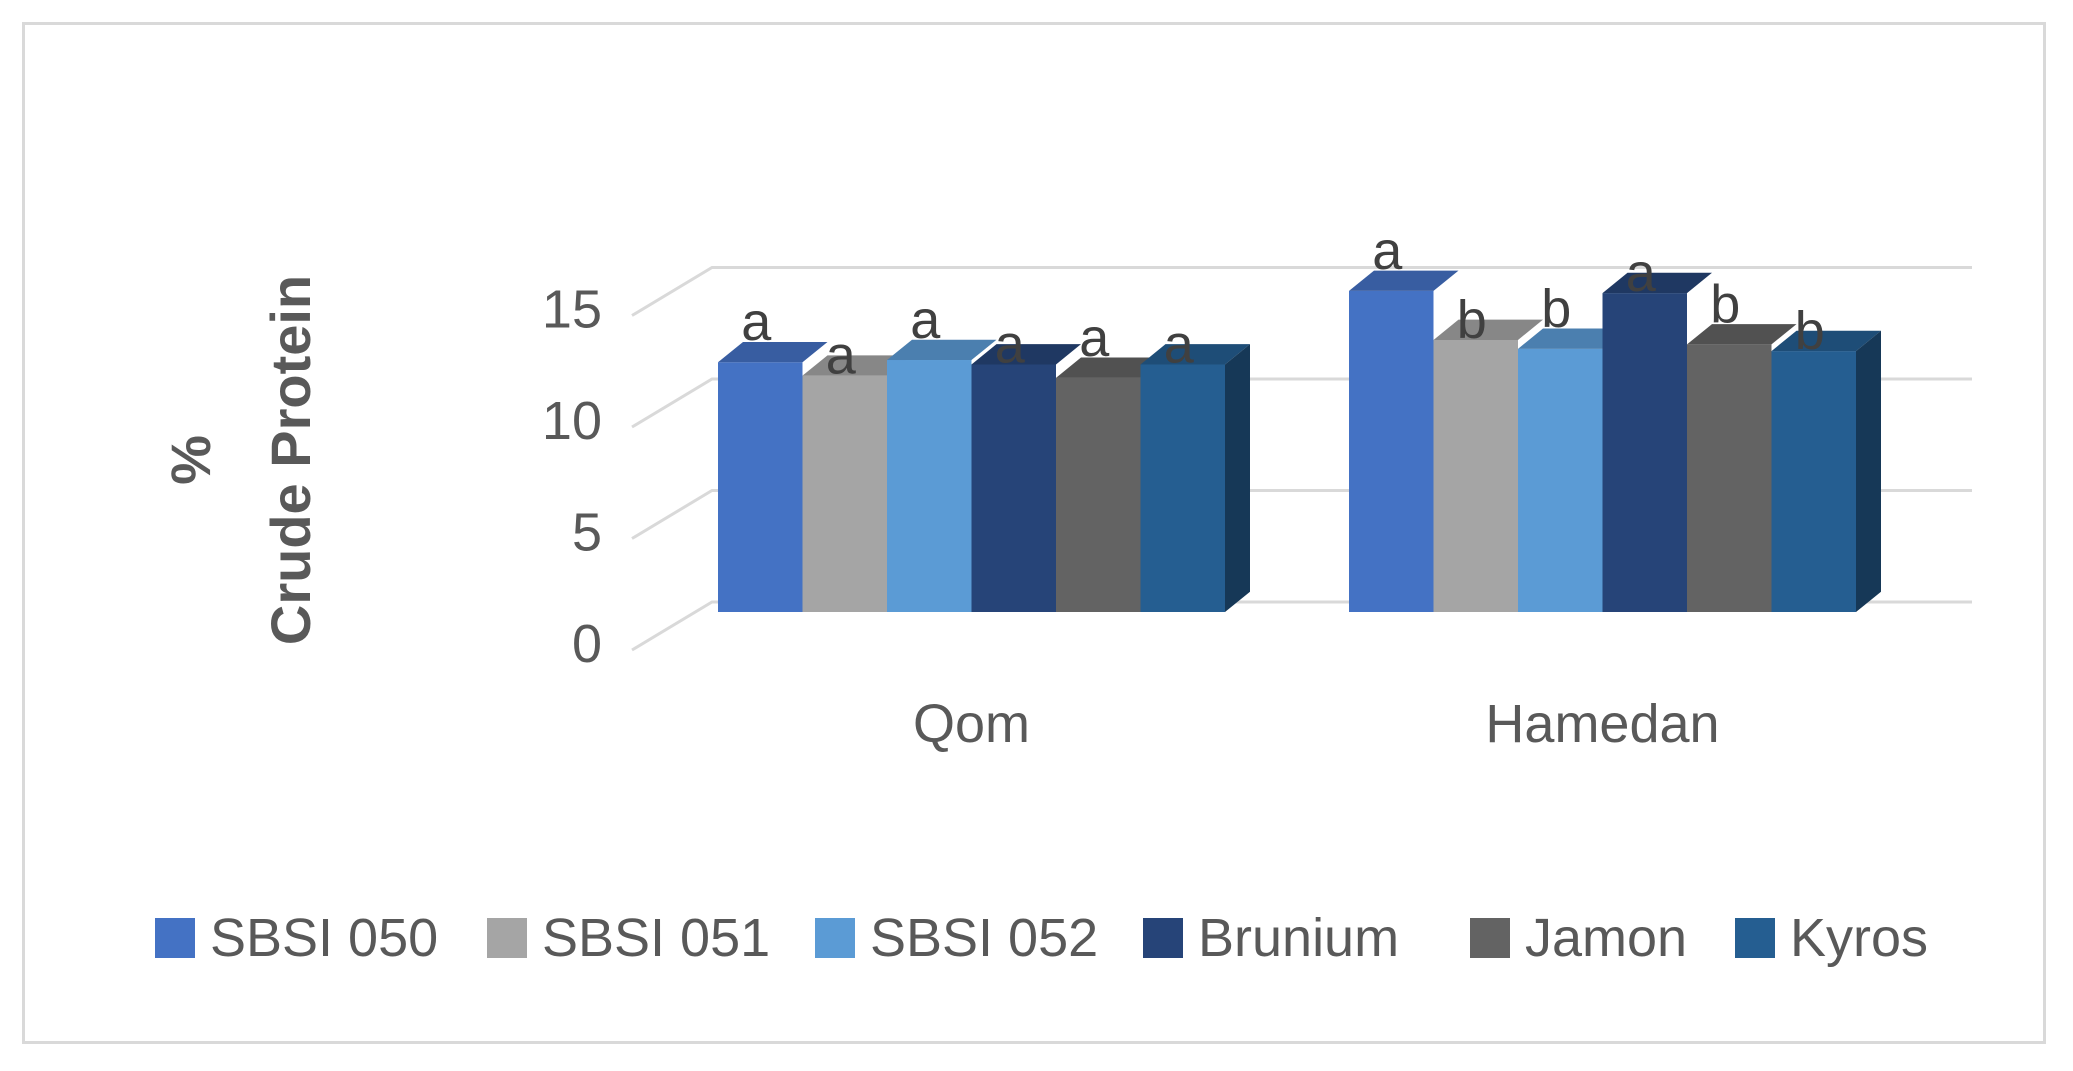 This screenshot has height=1071, width=2073. Describe the element at coordinates (572, 310) in the screenshot. I see `y-tick-label: 15` at that location.